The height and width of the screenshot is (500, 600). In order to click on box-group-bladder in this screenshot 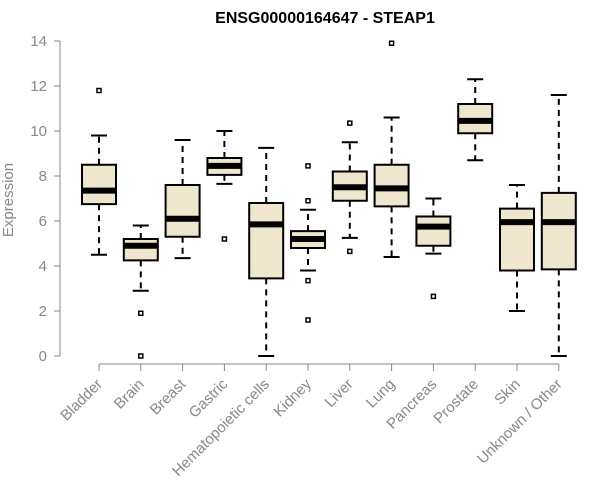, I will do `click(99, 171)`.